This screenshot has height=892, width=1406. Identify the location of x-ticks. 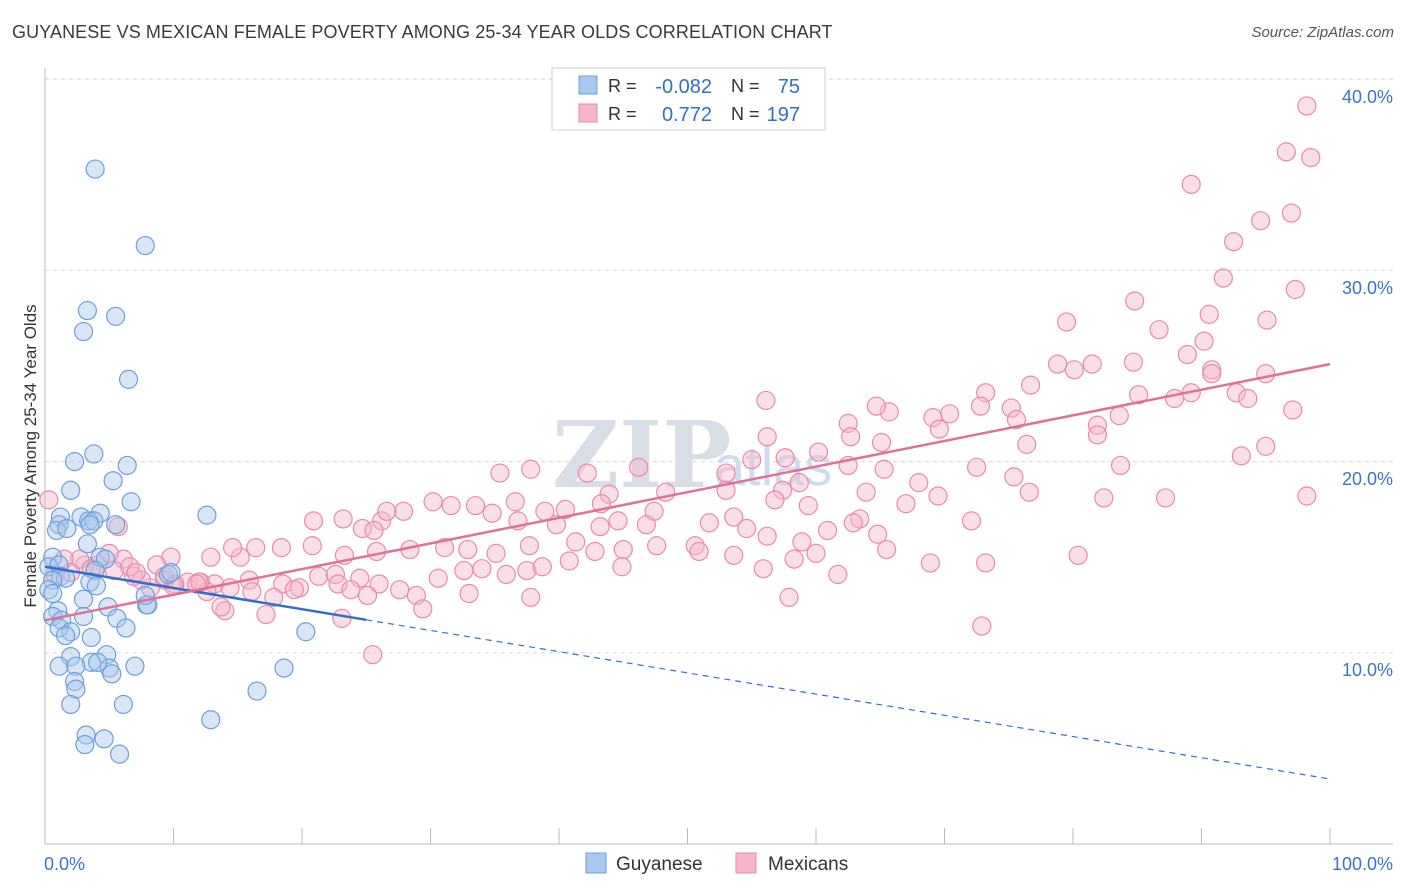
(687, 836).